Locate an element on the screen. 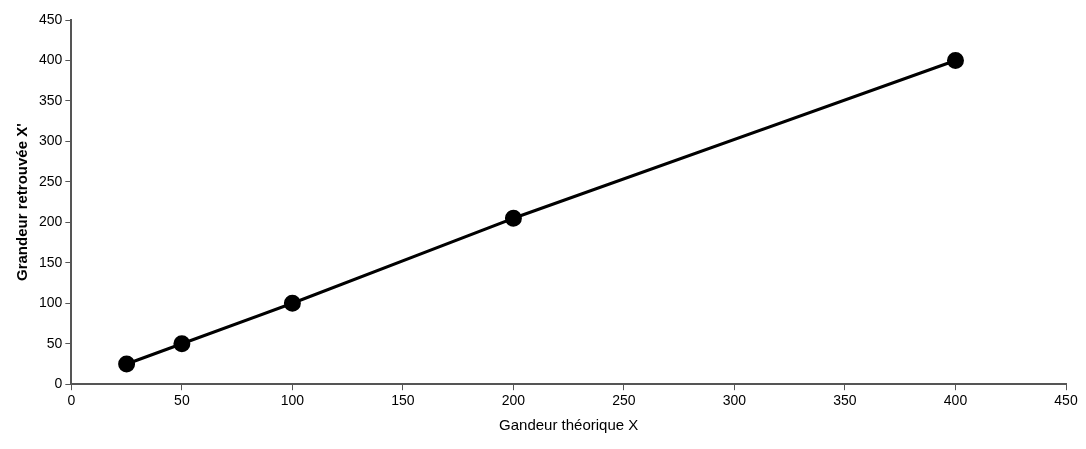  y-tick-label: 100 is located at coordinates (51, 302).